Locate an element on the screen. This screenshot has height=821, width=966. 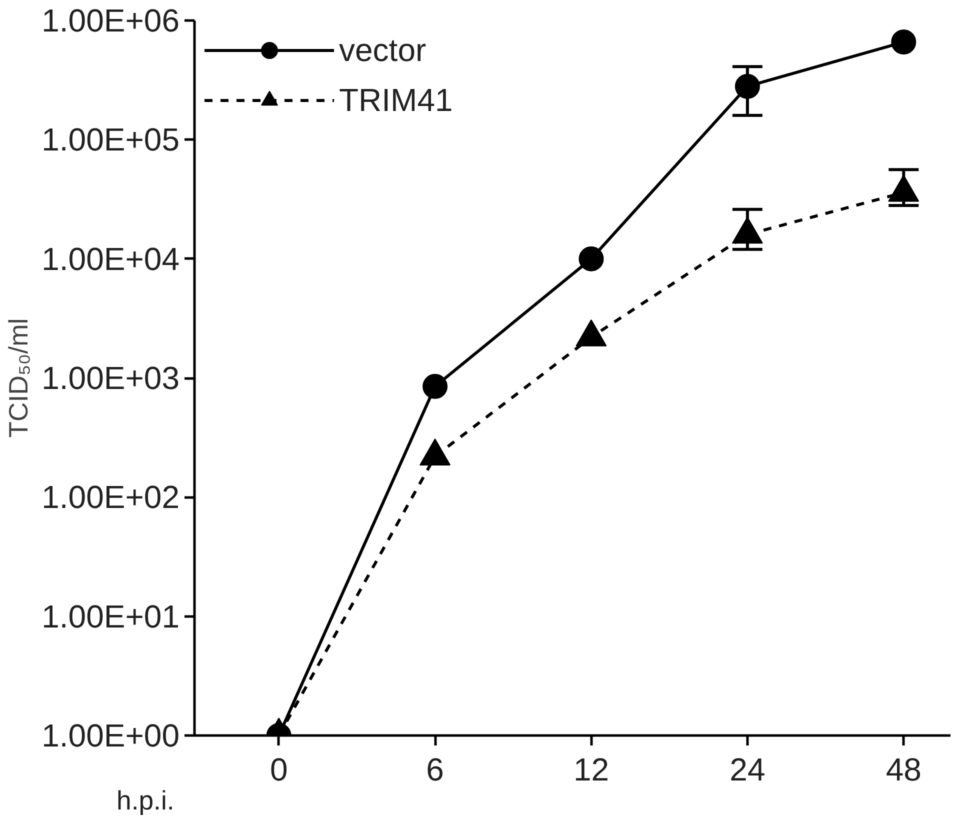
y-axis-title: TCID₅₀/ml is located at coordinates (19, 378).